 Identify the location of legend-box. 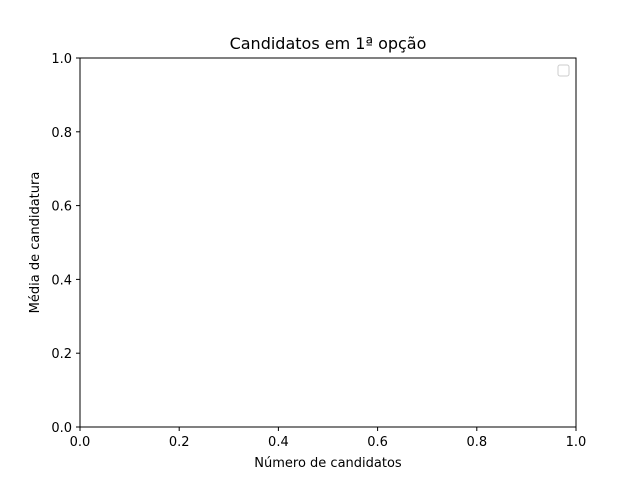
(563, 70).